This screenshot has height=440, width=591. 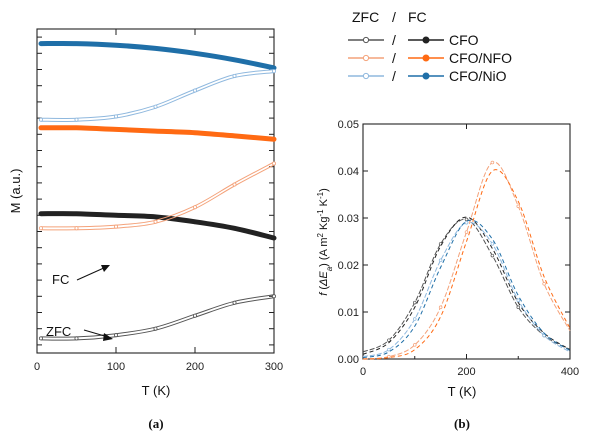 What do you see at coordinates (348, 360) in the screenshot?
I see `panel-b-y-tick-label-0.00: 0.00` at bounding box center [348, 360].